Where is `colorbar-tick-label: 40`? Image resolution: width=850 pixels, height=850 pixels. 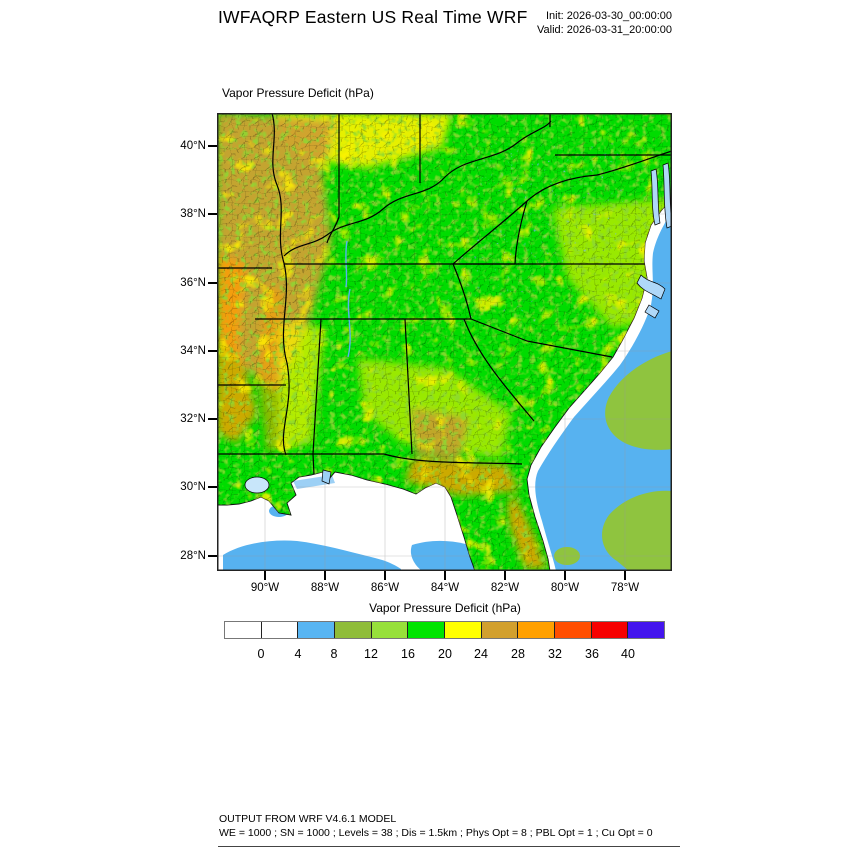
colorbar-tick-label: 40 is located at coordinates (628, 654).